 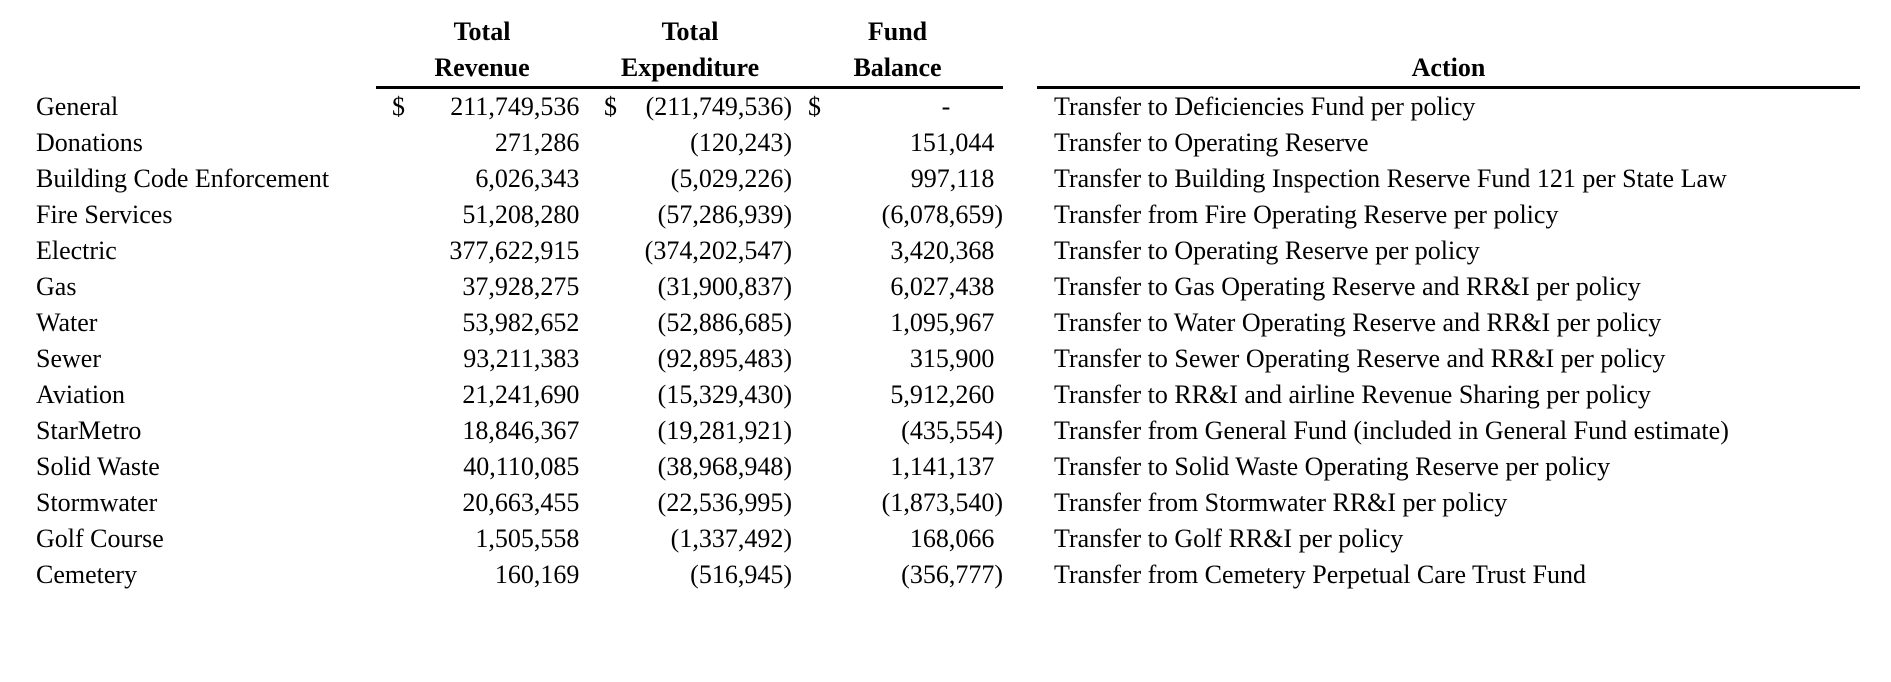 I want to click on total-revenue-value: 1,505,558), so click(x=527, y=538).